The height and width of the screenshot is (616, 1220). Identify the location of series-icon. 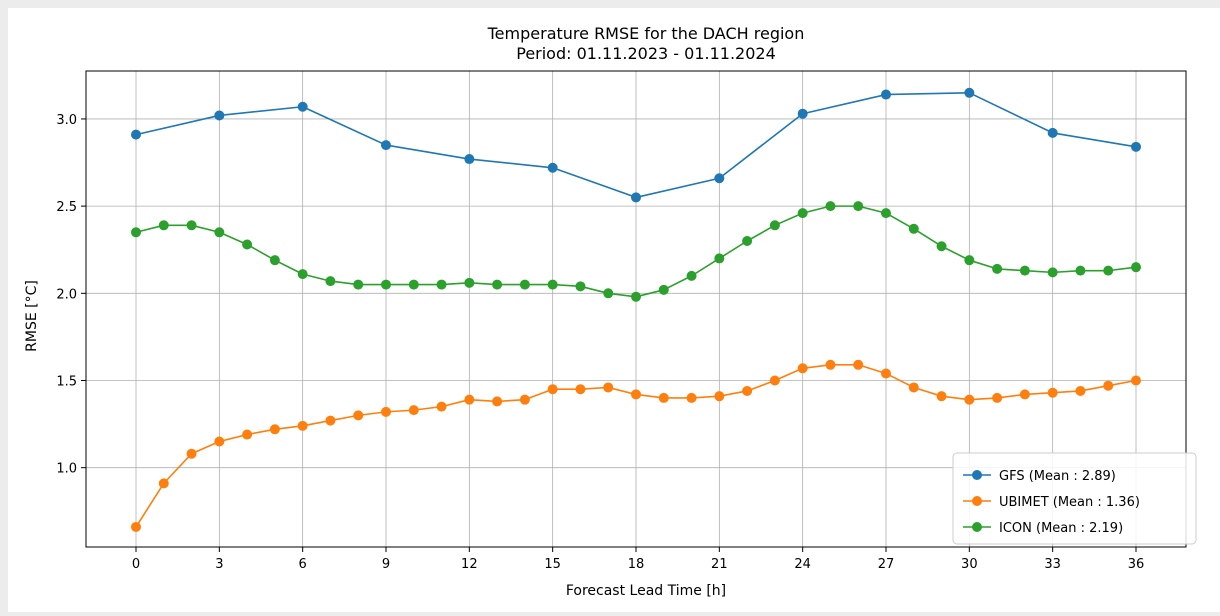
(636, 251).